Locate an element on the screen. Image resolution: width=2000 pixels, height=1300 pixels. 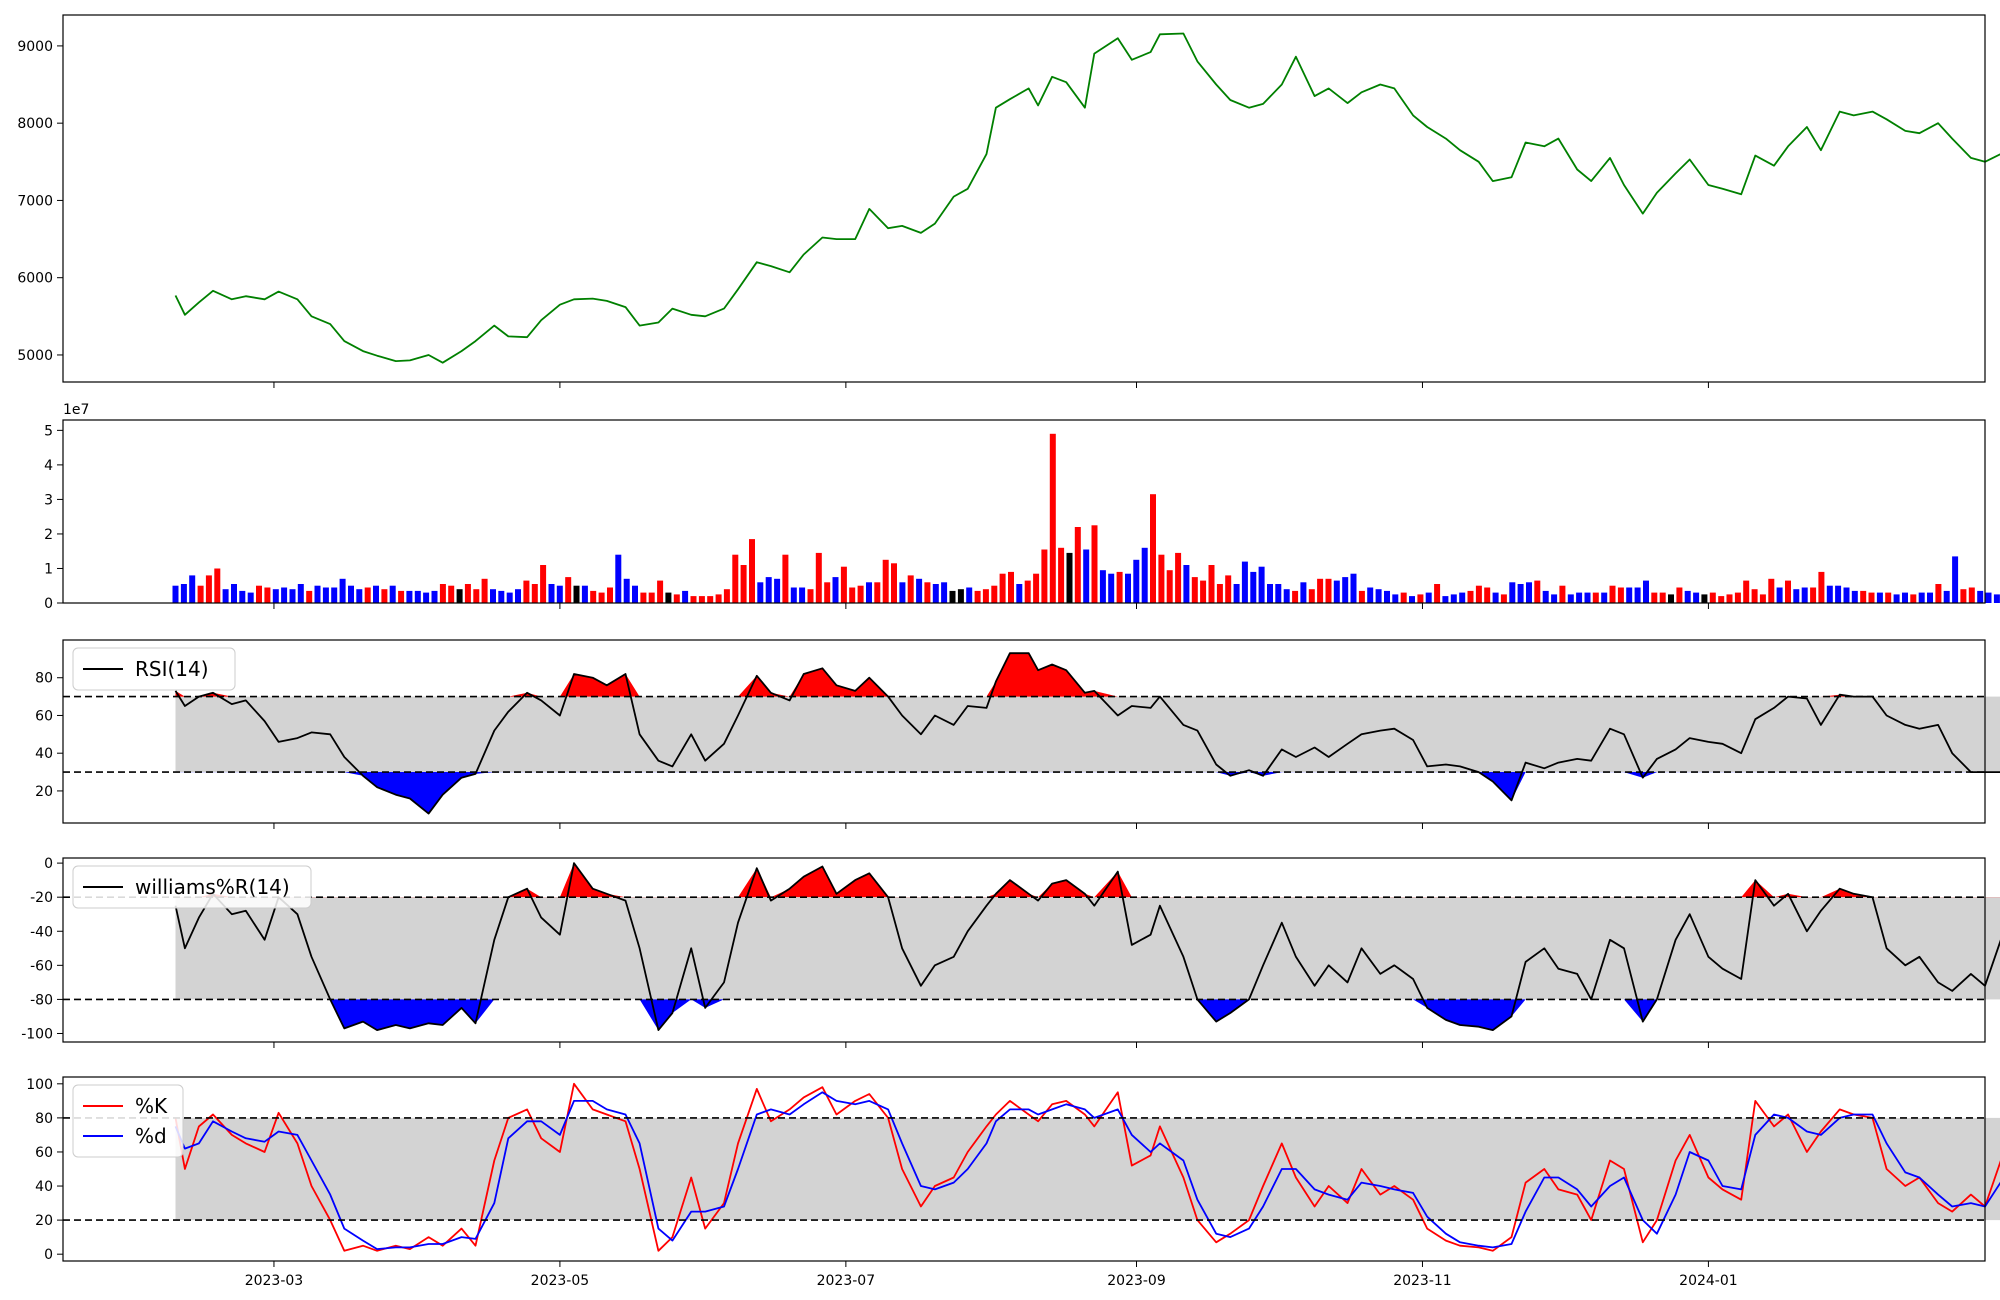
stochastic-legend is located at coordinates (128, 1121).